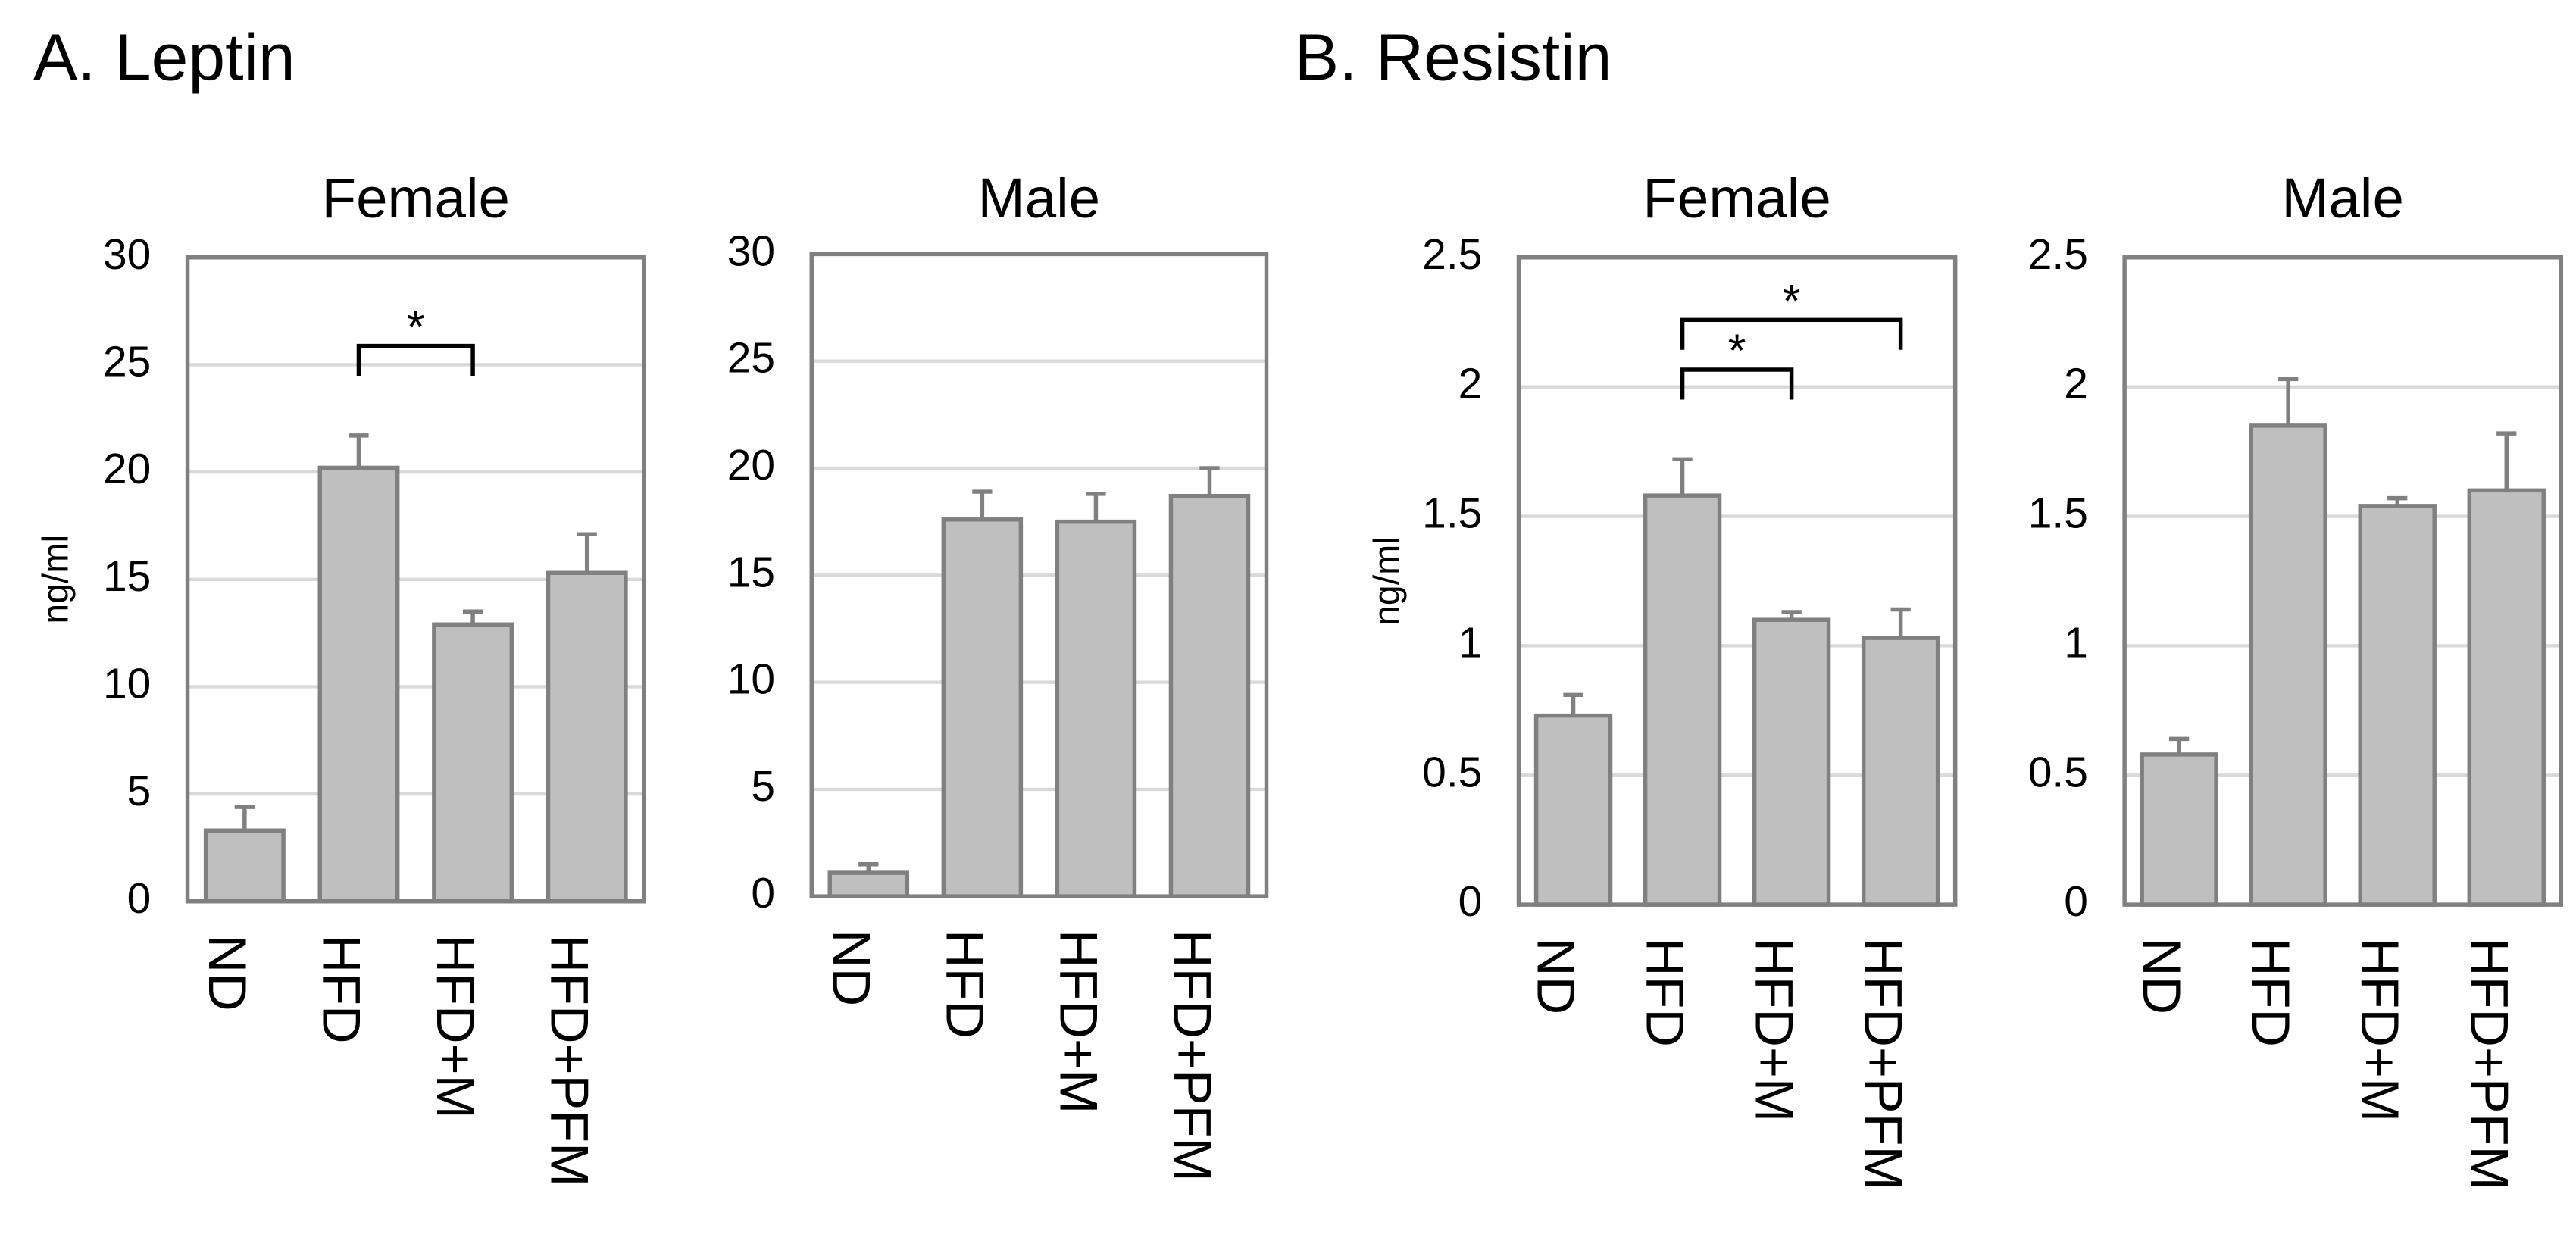 This screenshot has width=2576, height=1250. I want to click on panel-title: B. Resistin, so click(1453, 57).